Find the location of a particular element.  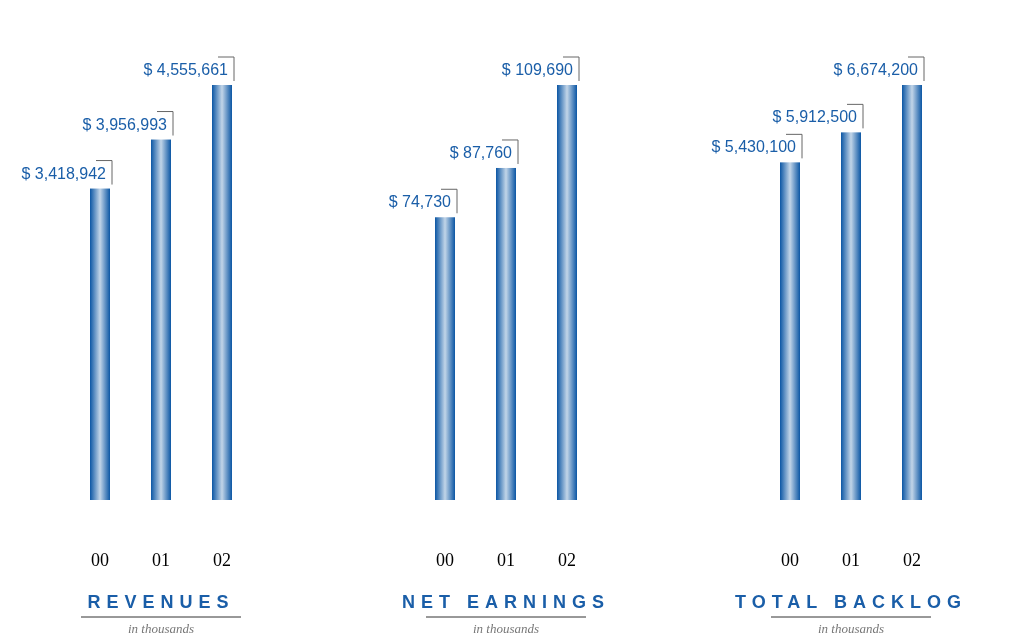

text: REVENUES is located at coordinates (161, 602).